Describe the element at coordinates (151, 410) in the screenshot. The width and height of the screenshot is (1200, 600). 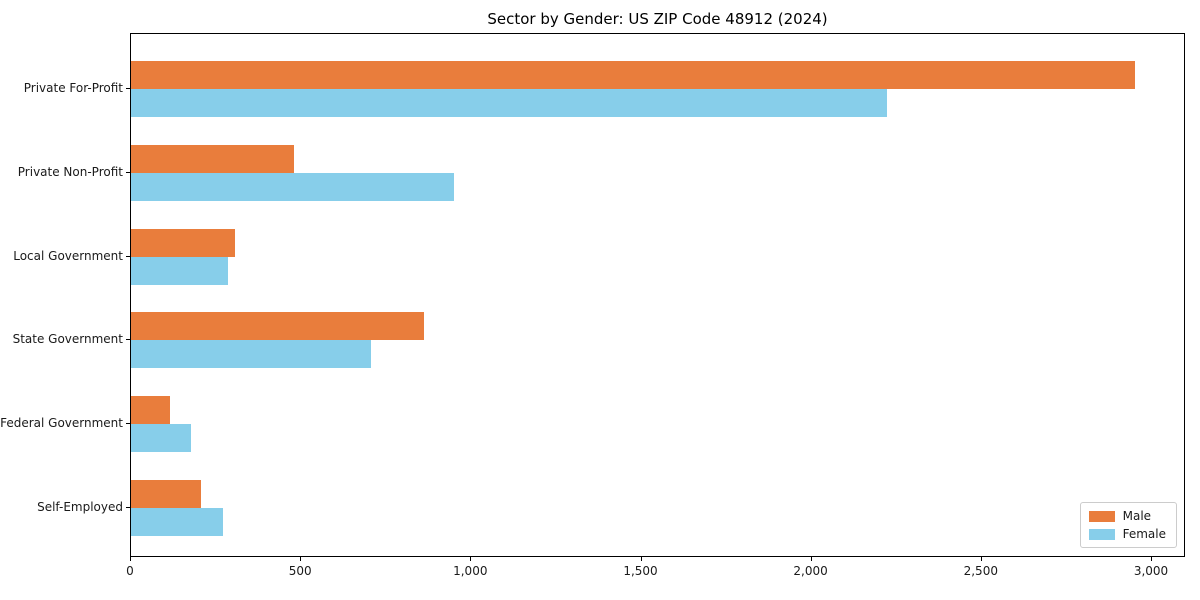
I see `bar-male-federal-government` at that location.